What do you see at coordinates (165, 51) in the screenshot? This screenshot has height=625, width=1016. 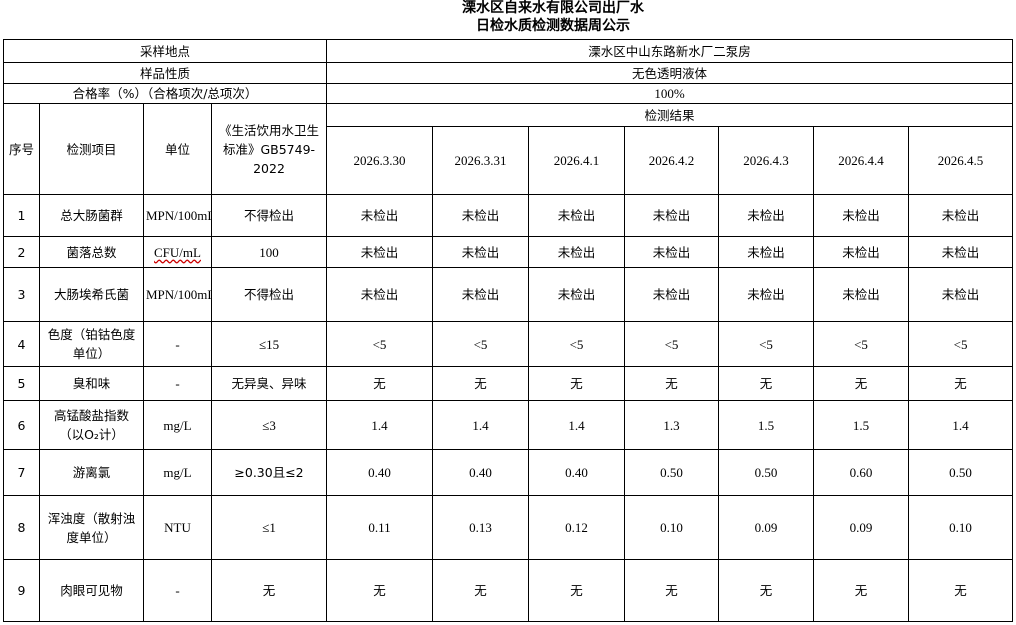 I see `info-label: 采样地点` at bounding box center [165, 51].